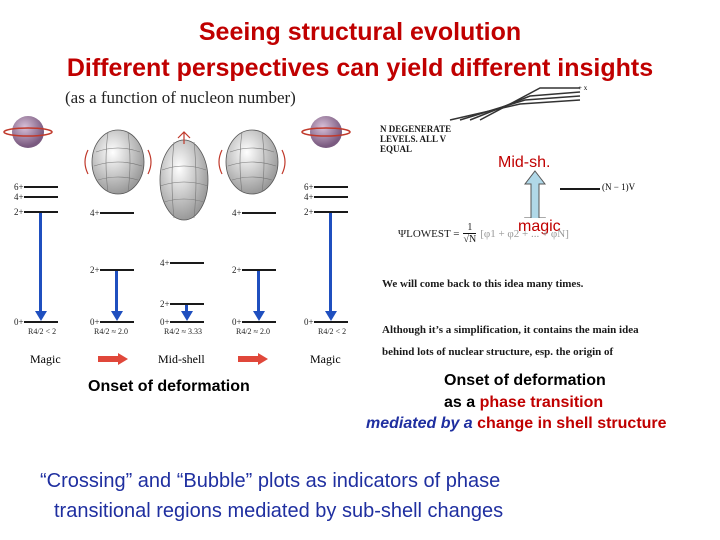 This screenshot has height=540, width=720. I want to click on magic-tag-right: Magic, so click(325, 359).